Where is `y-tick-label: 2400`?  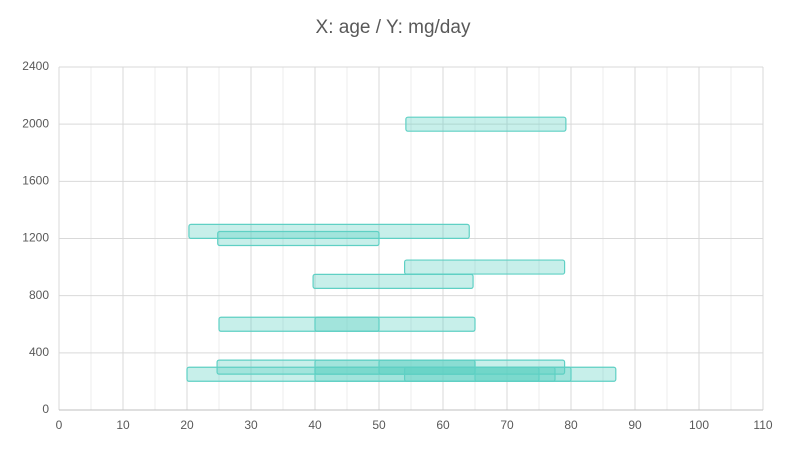
y-tick-label: 2400 is located at coordinates (35, 66).